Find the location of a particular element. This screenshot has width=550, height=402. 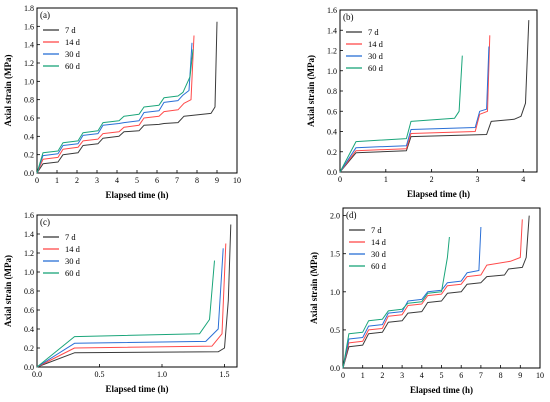

x-tick-label: 9 is located at coordinates (520, 375).